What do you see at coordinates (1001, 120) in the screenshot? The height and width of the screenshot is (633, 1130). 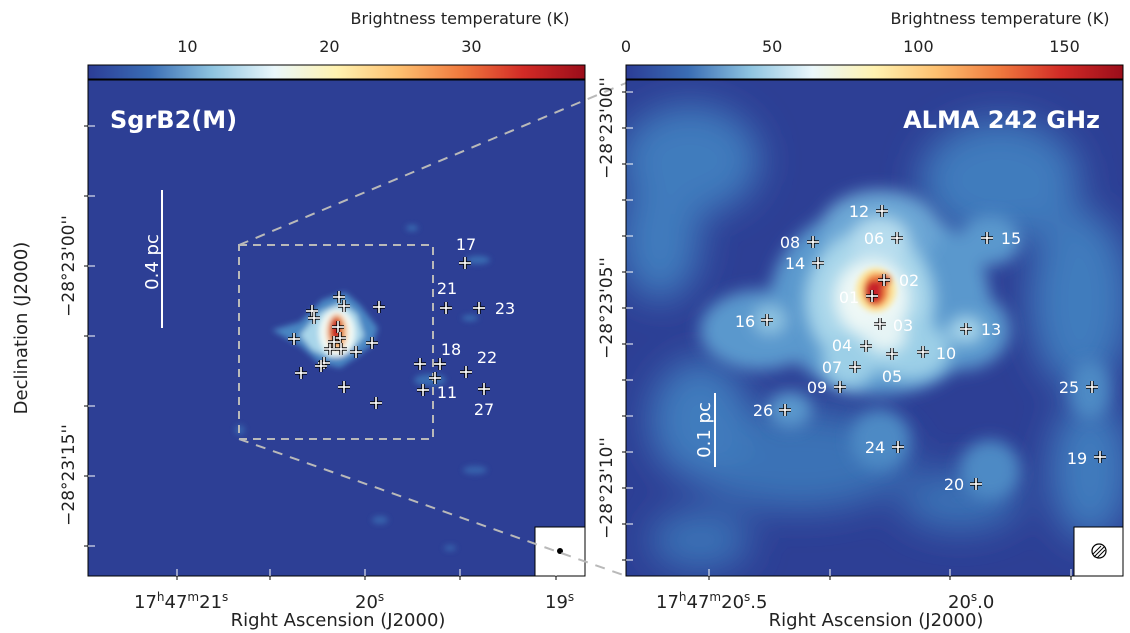 I see `right-panel-title: ALMA 242 GHz` at bounding box center [1001, 120].